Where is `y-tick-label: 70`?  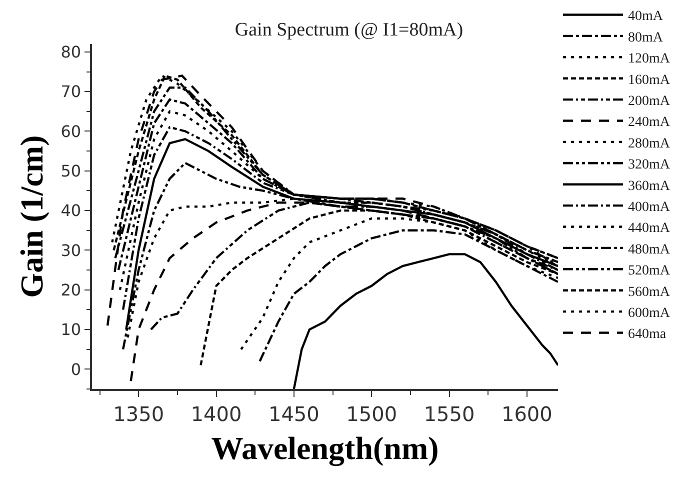 y-tick-label: 70 is located at coordinates (71, 92).